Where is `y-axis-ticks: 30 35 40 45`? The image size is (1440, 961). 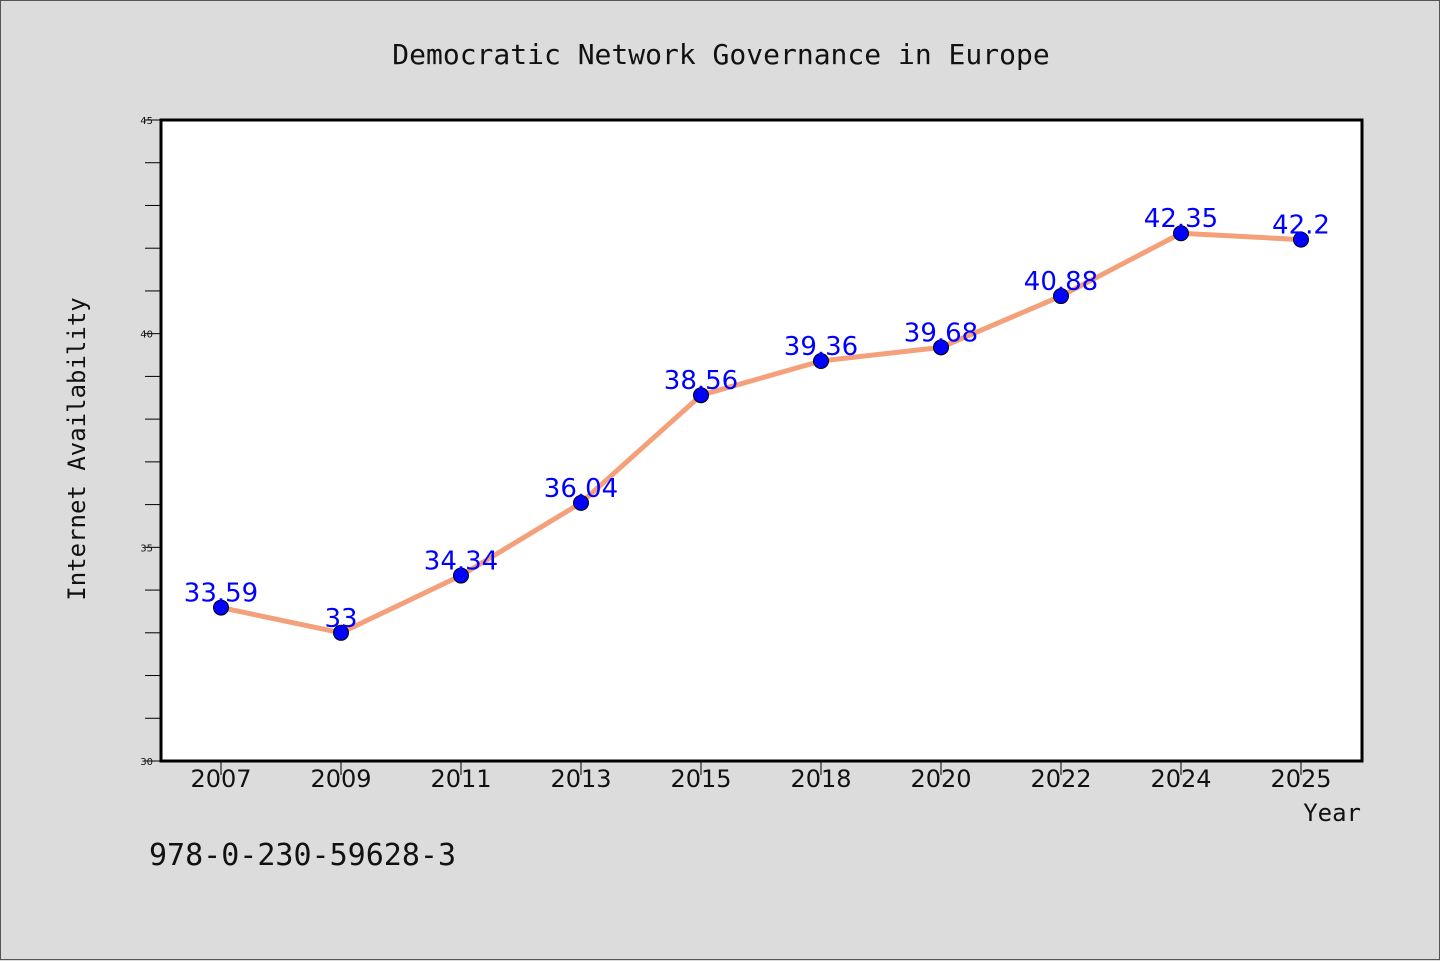
y-axis-ticks: 30 35 40 45 is located at coordinates (150, 442).